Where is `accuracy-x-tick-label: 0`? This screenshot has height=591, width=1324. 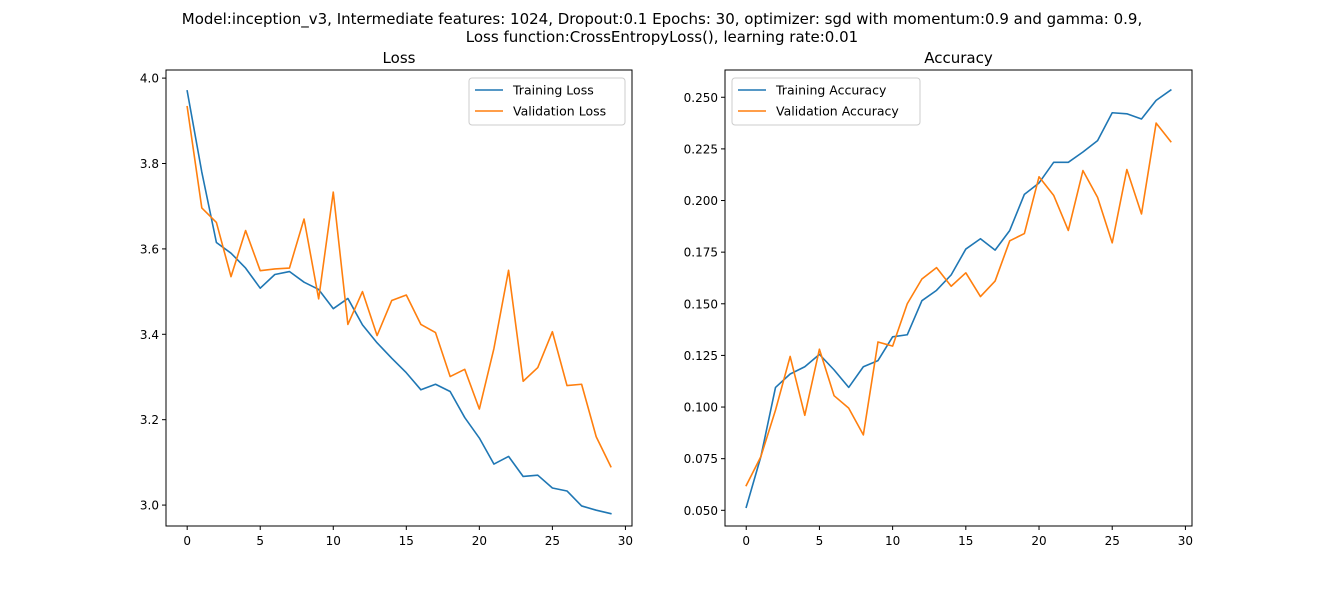
accuracy-x-tick-label: 0 is located at coordinates (746, 541).